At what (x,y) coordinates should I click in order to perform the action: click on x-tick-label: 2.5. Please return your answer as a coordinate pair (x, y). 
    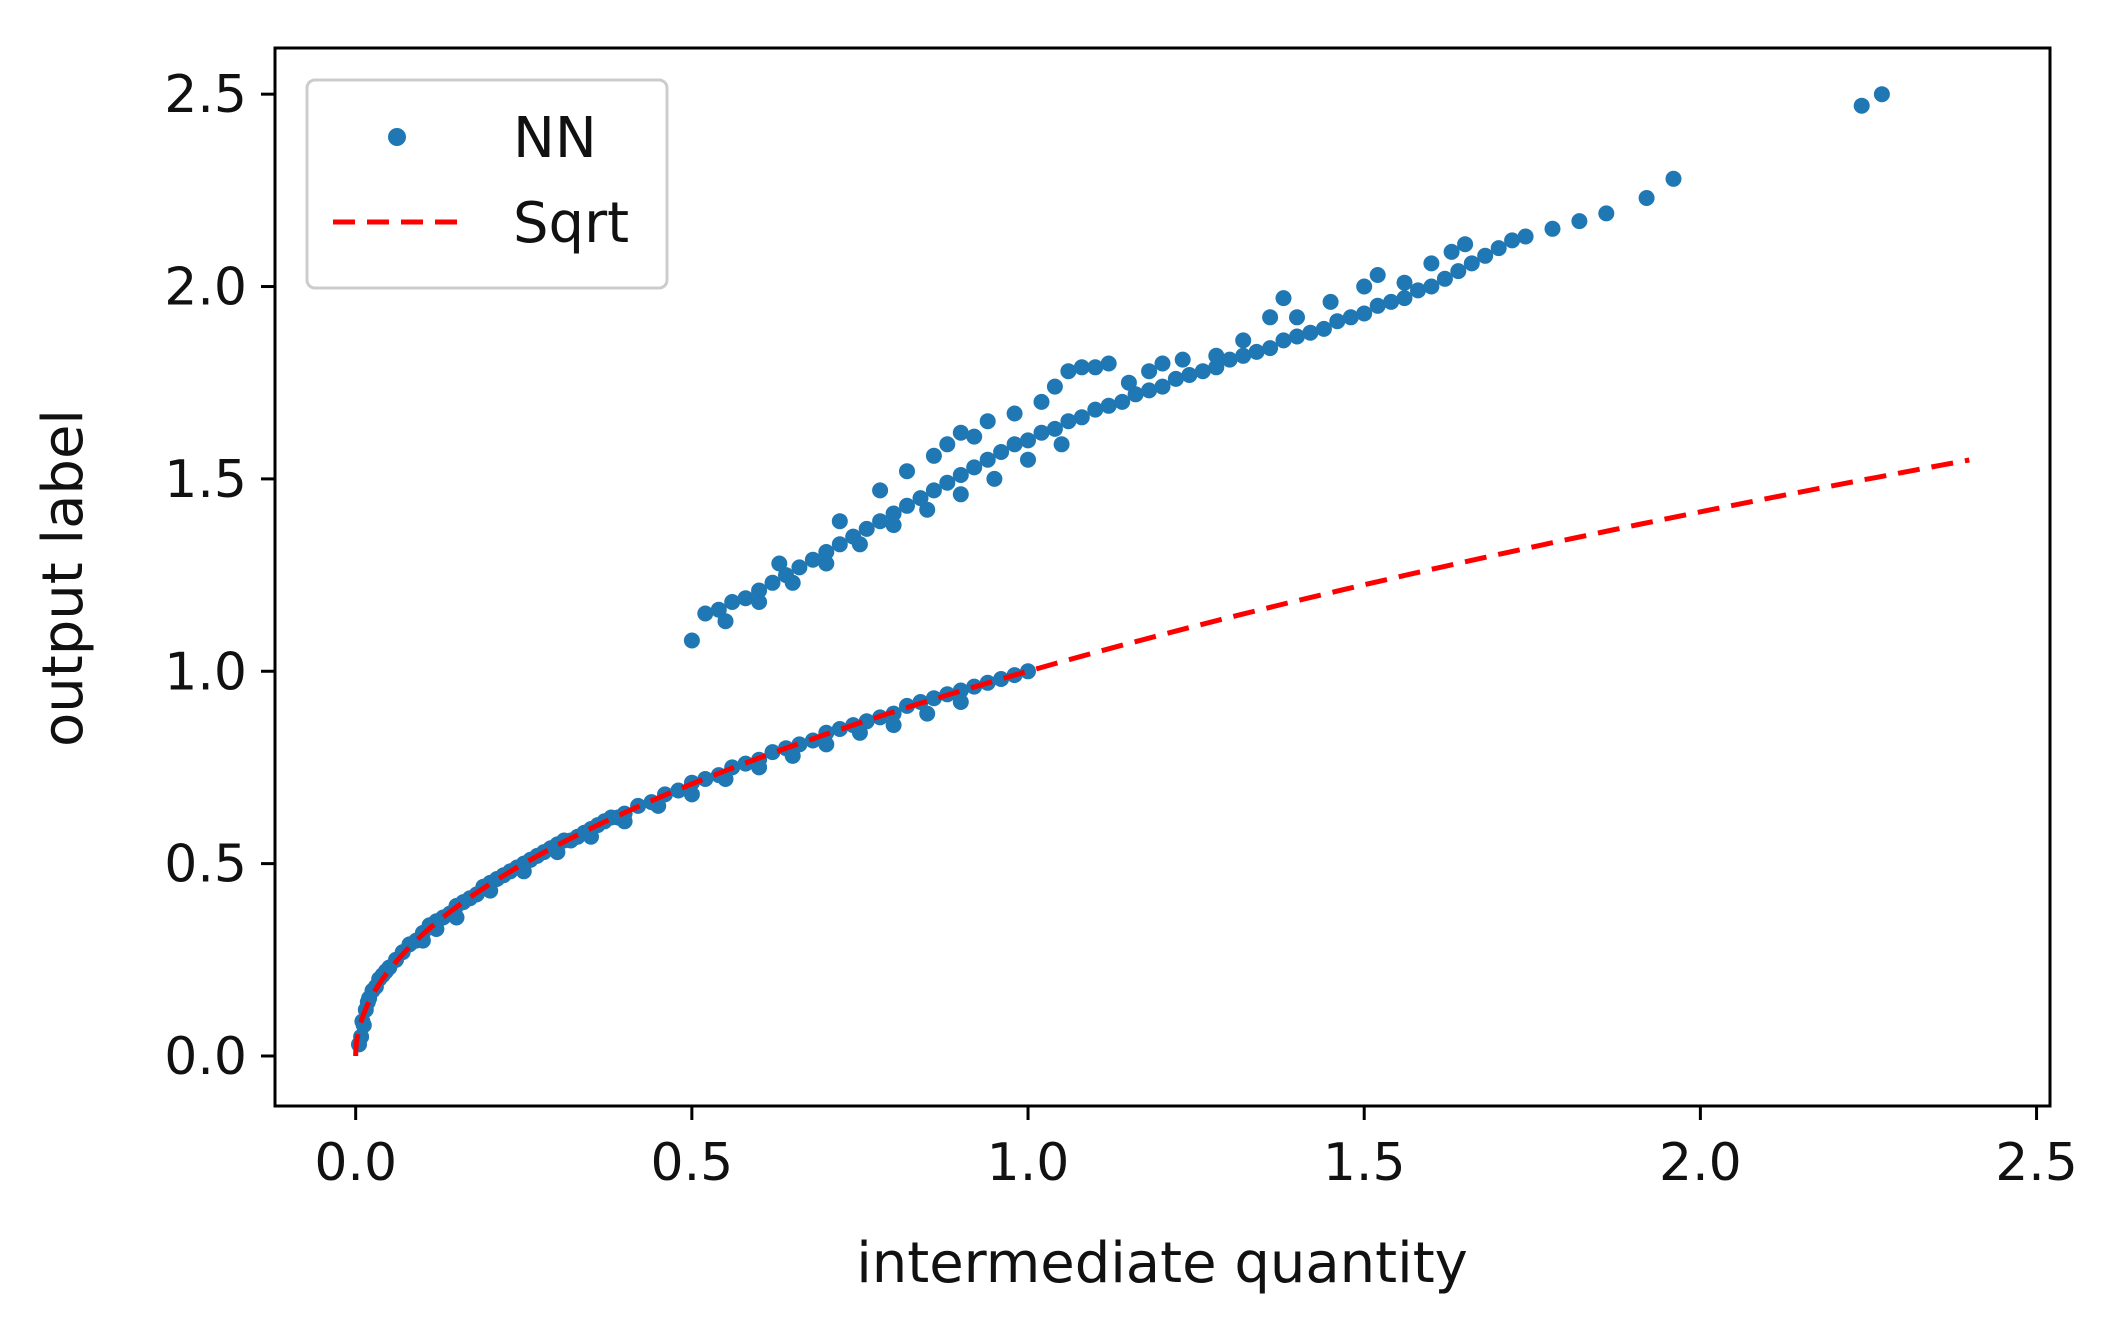
    Looking at the image, I should click on (2036, 1163).